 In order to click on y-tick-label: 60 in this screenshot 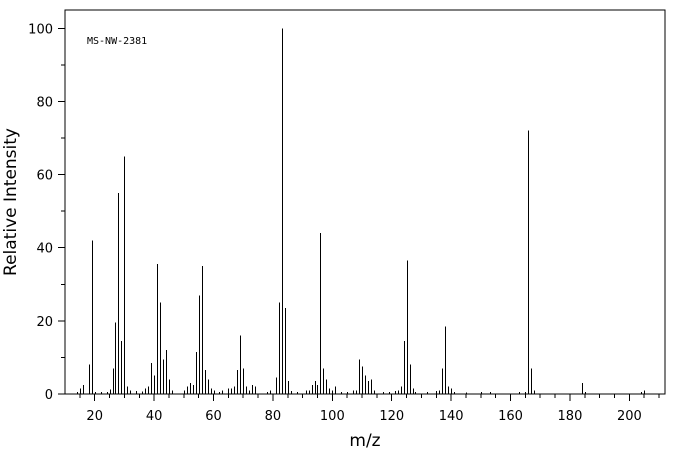, I will do `click(44, 176)`.